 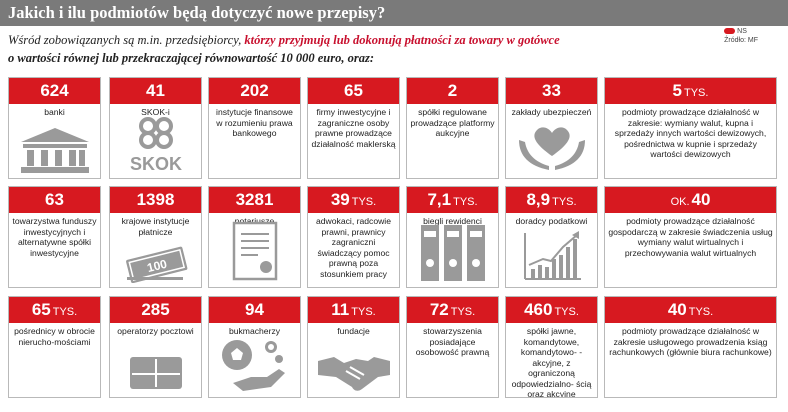 I want to click on brand-logo-icon, so click(x=730, y=31).